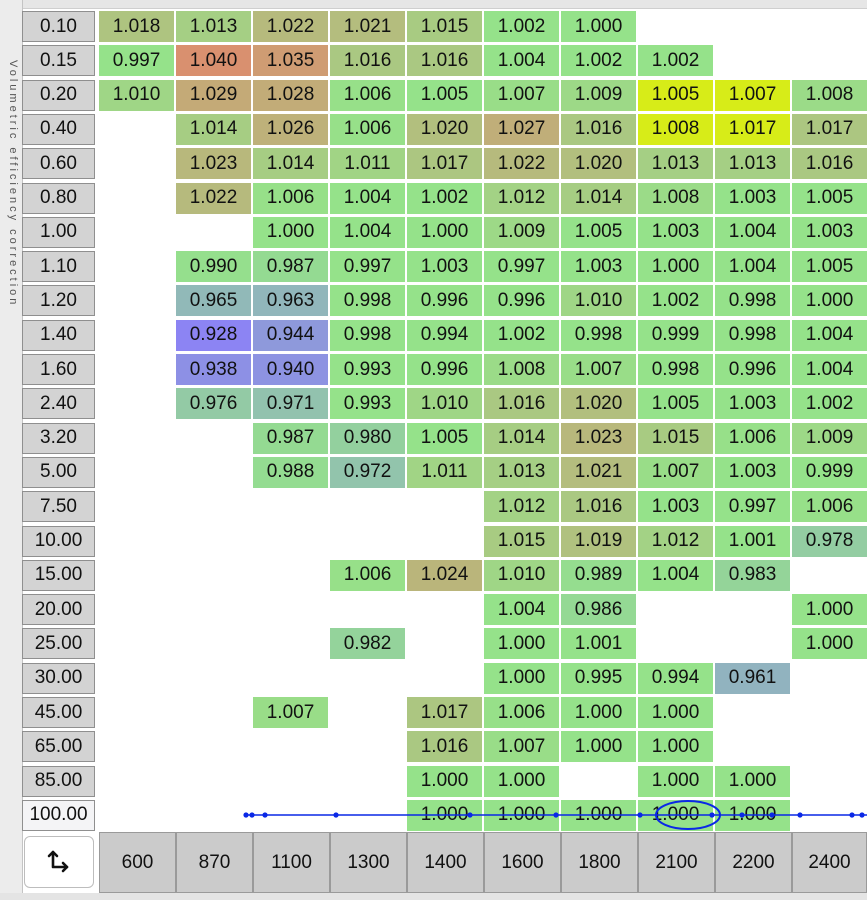 This screenshot has height=900, width=867. Describe the element at coordinates (829, 862) in the screenshot. I see `column-header: 2400` at that location.